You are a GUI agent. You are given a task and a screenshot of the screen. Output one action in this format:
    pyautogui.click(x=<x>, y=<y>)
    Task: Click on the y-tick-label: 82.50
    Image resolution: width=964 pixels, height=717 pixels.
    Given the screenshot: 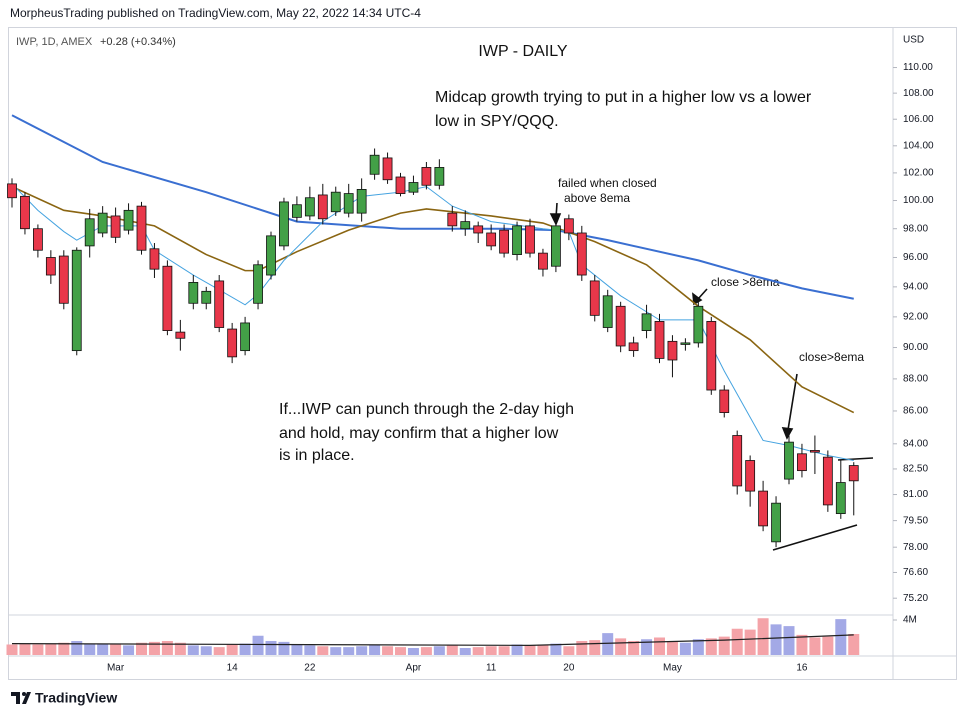 What is the action you would take?
    pyautogui.click(x=915, y=469)
    